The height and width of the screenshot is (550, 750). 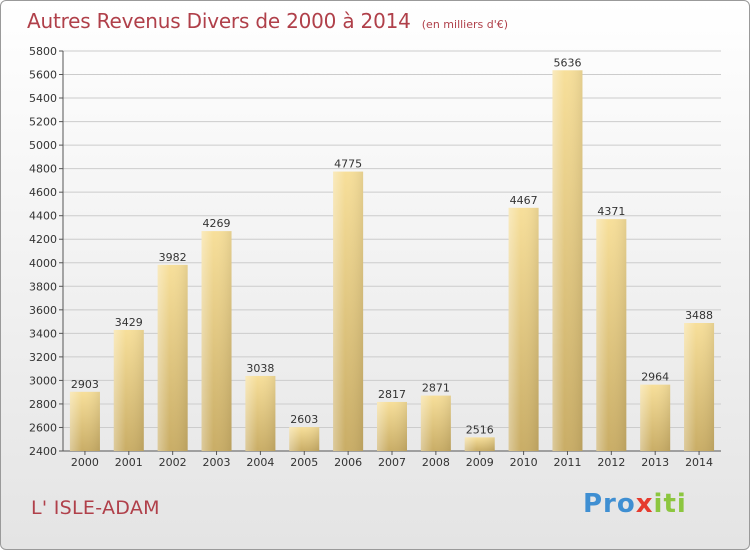 What do you see at coordinates (43, 357) in the screenshot?
I see `y-tick-label: 3200` at bounding box center [43, 357].